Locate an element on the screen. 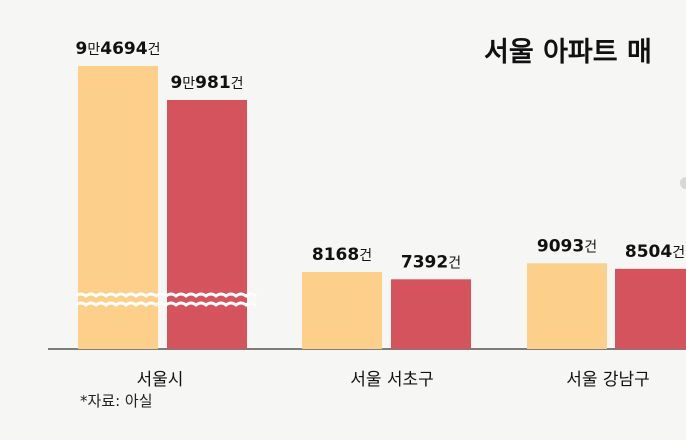 Image resolution: width=686 pixels, height=440 pixels. source-note: *자료: 아실 is located at coordinates (116, 401).